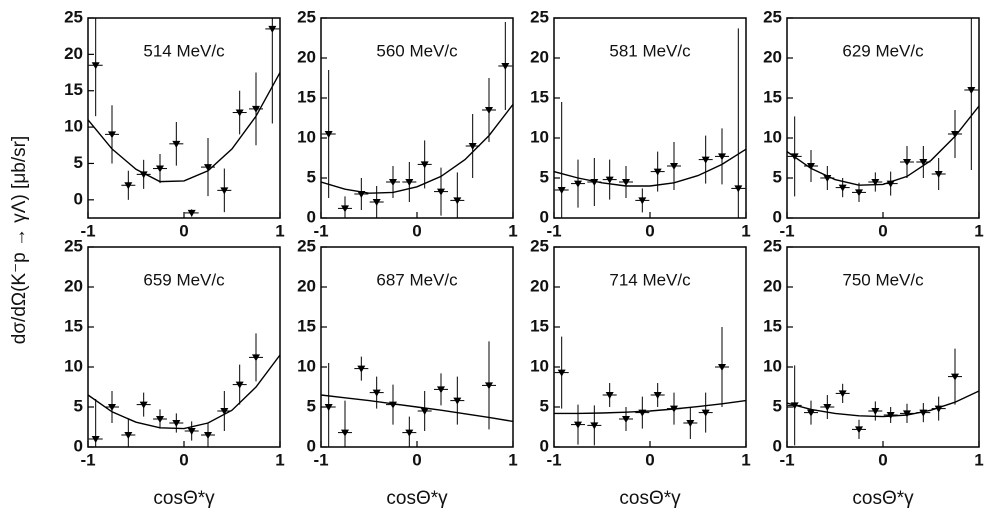 The height and width of the screenshot is (518, 991). Describe the element at coordinates (184, 50) in the screenshot. I see `panel-title: 514 MeV/c` at that location.